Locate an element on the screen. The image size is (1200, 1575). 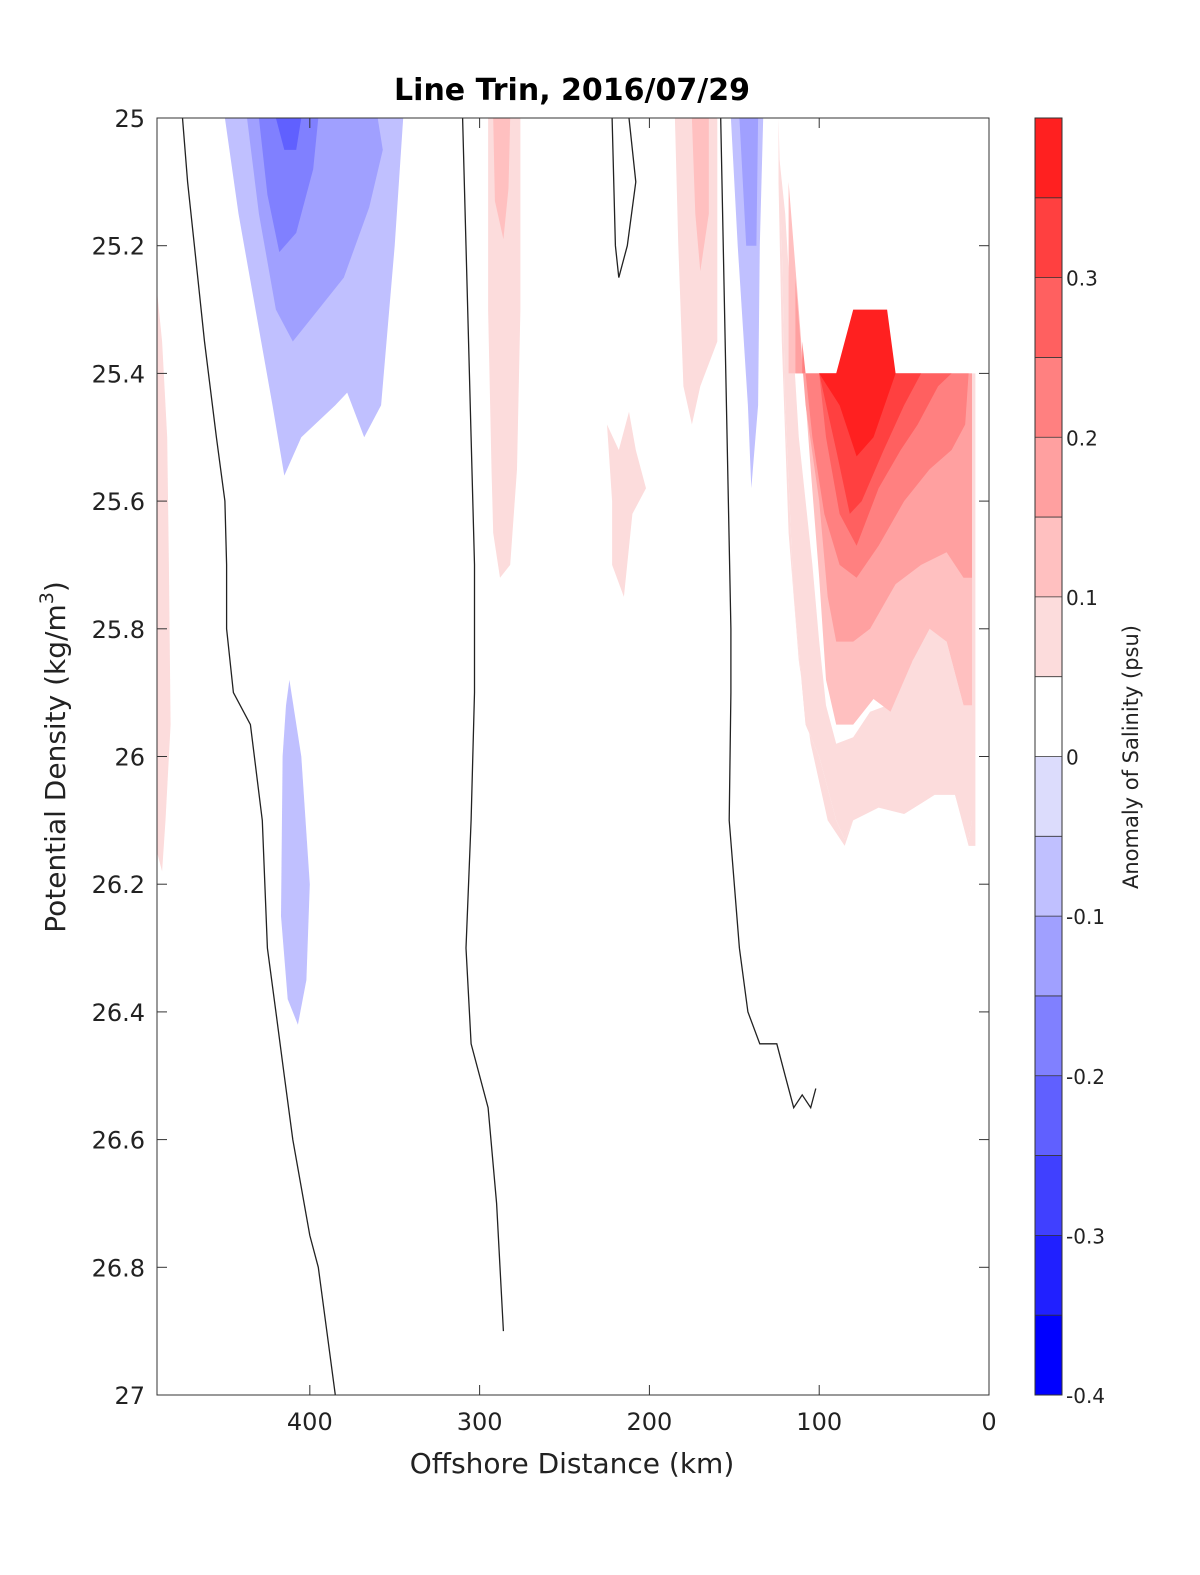
y-tick-label: 26.8 is located at coordinates (118, 1268).